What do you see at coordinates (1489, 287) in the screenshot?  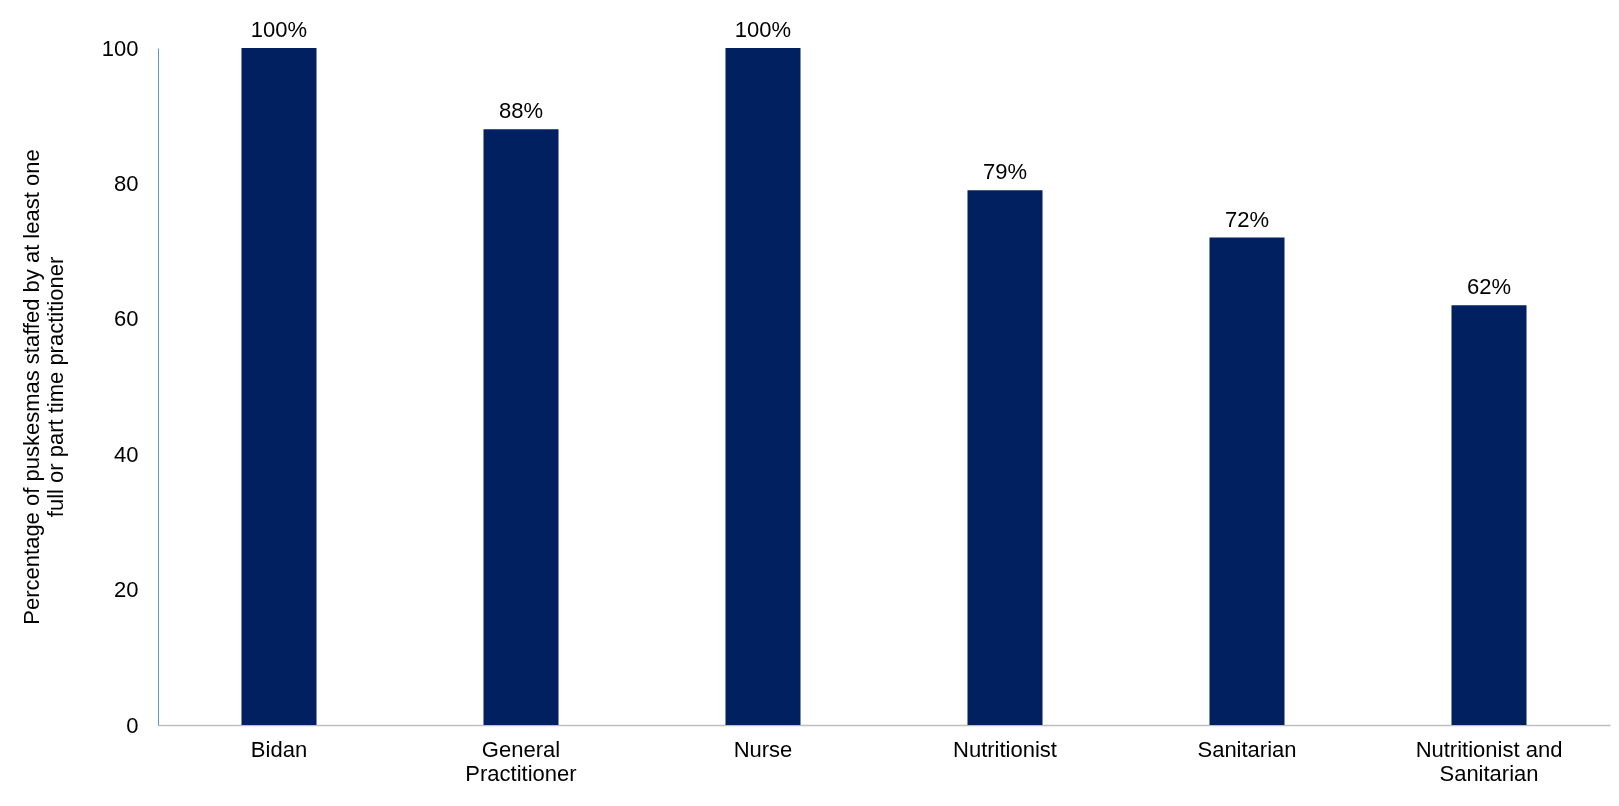 I see `data-label: 62%` at bounding box center [1489, 287].